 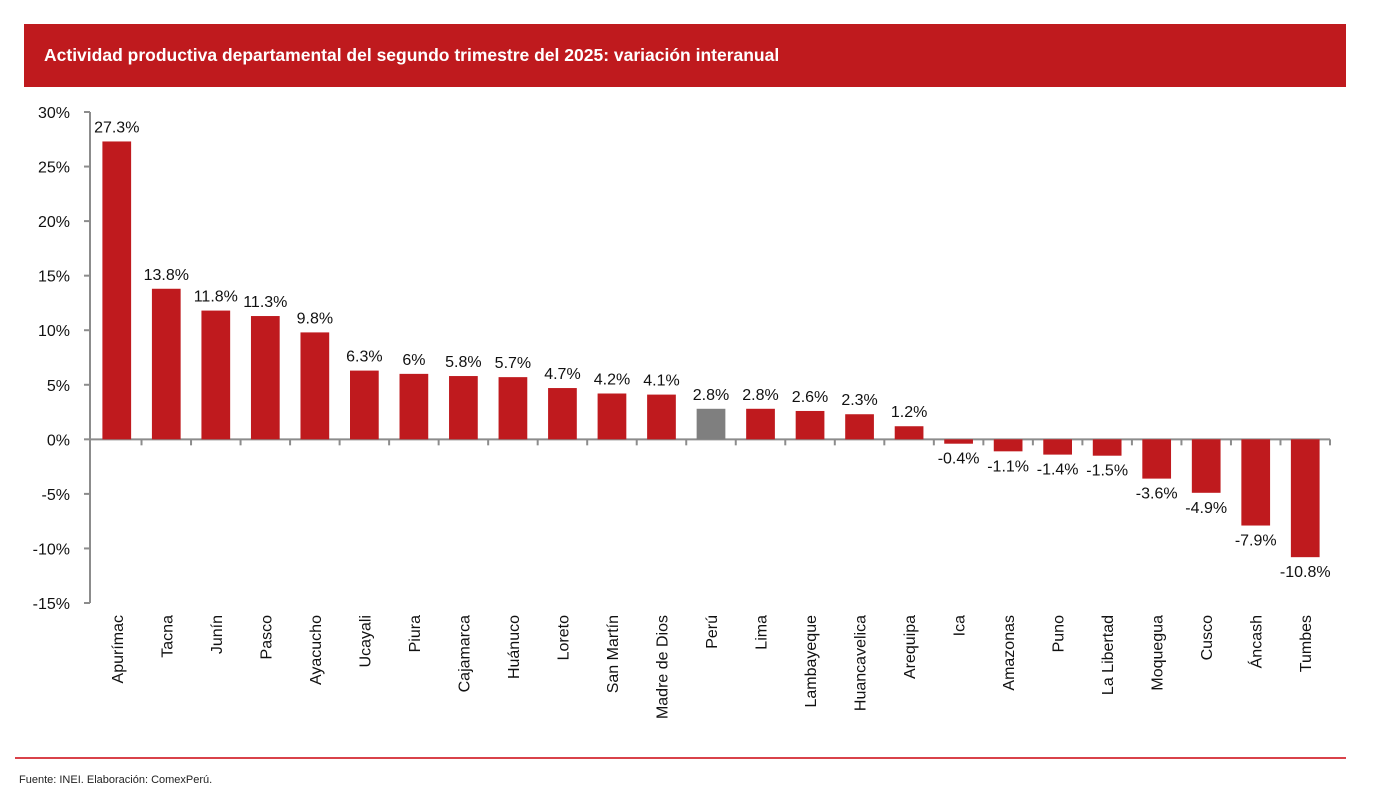 What do you see at coordinates (167, 636) in the screenshot?
I see `x-tick-label: Tacna` at bounding box center [167, 636].